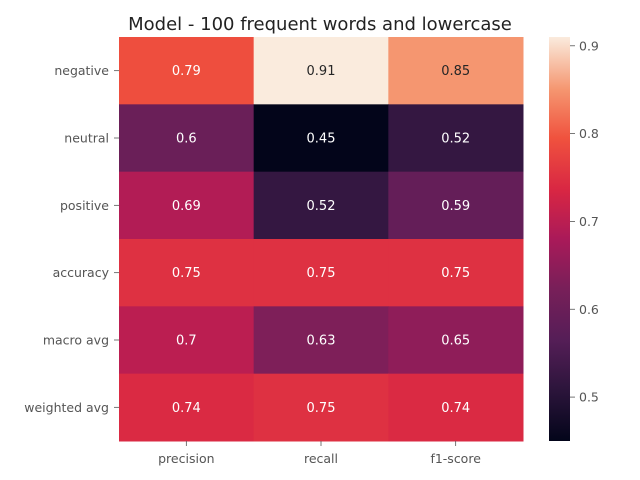 This screenshot has height=480, width=640. What do you see at coordinates (321, 458) in the screenshot?
I see `column-tick-label: recall` at bounding box center [321, 458].